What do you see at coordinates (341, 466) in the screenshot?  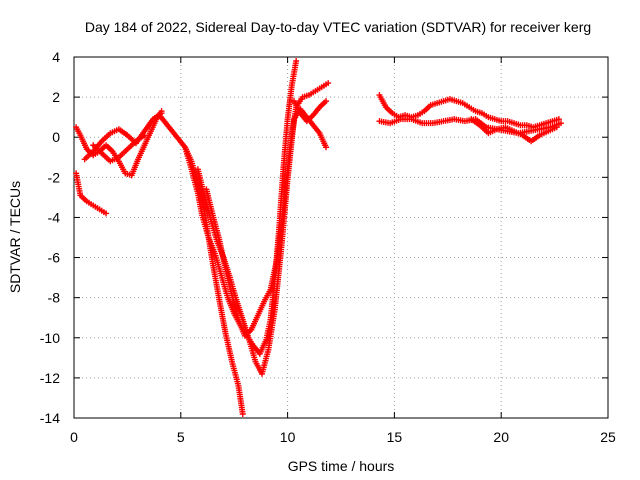 I see `x-axis-label: GPS time / hours` at bounding box center [341, 466].